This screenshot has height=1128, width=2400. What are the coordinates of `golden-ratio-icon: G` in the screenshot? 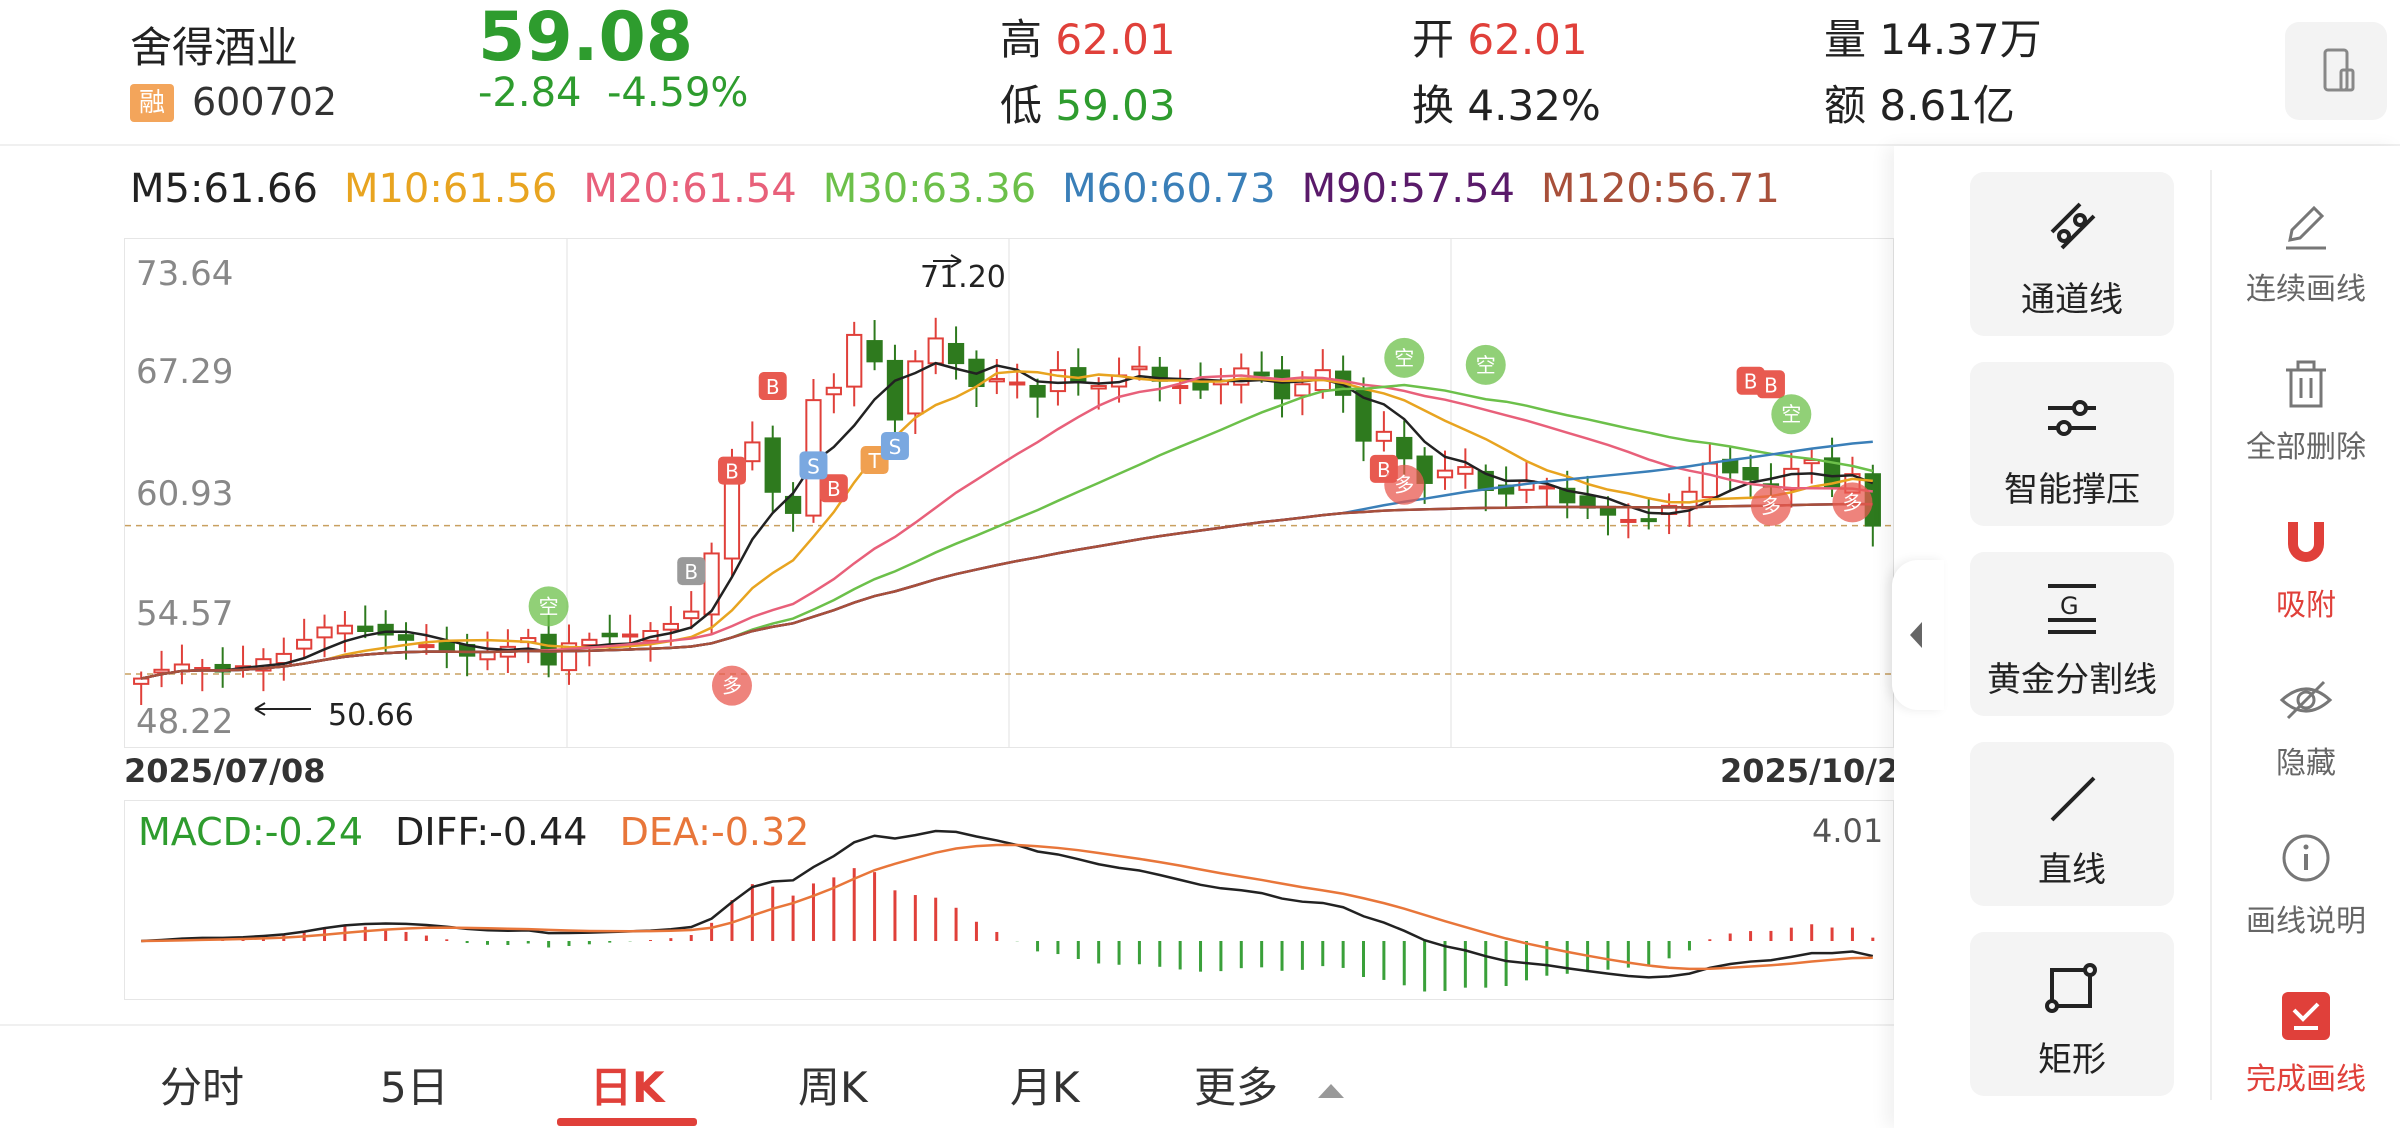 It's located at (2072, 609).